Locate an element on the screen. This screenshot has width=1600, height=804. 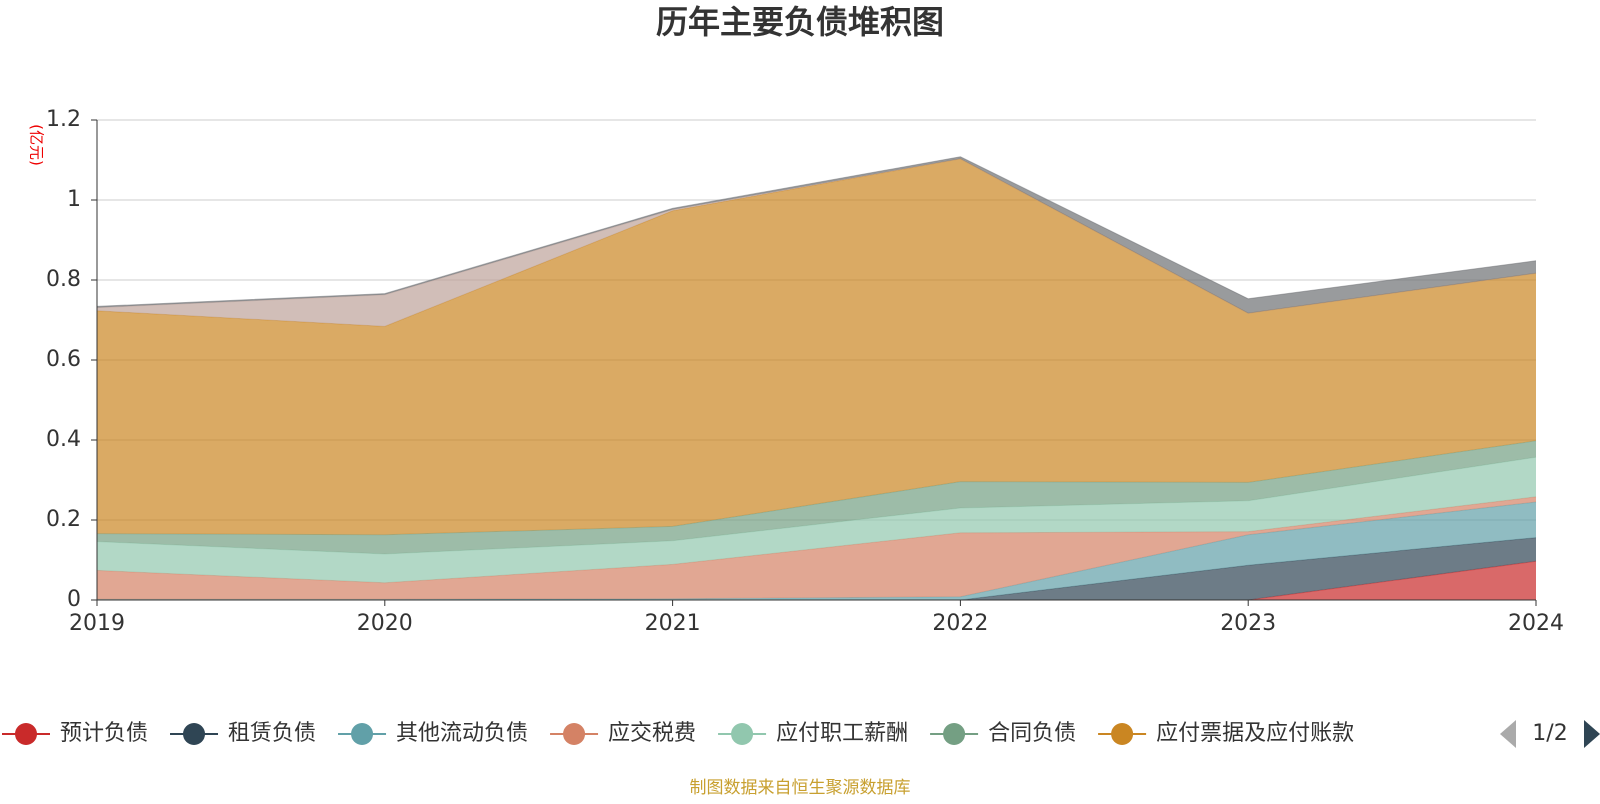
x-tick-label: 2021 is located at coordinates (673, 623).